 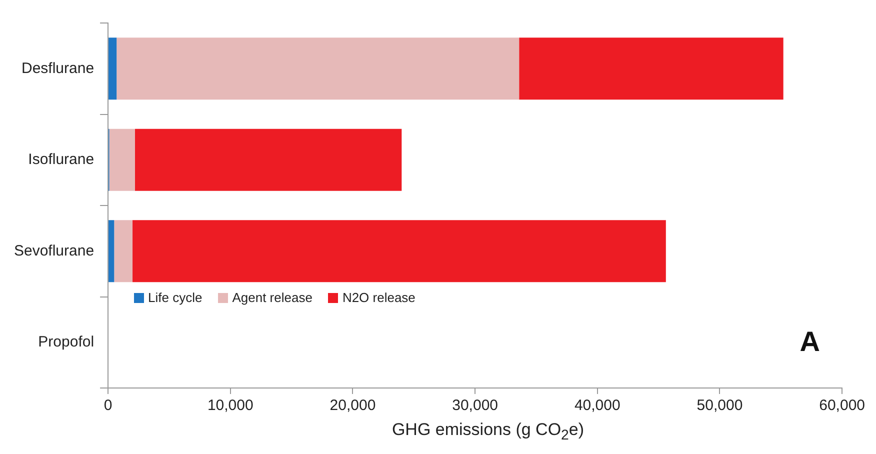 I want to click on legend-label: Agent release, so click(x=272, y=297).